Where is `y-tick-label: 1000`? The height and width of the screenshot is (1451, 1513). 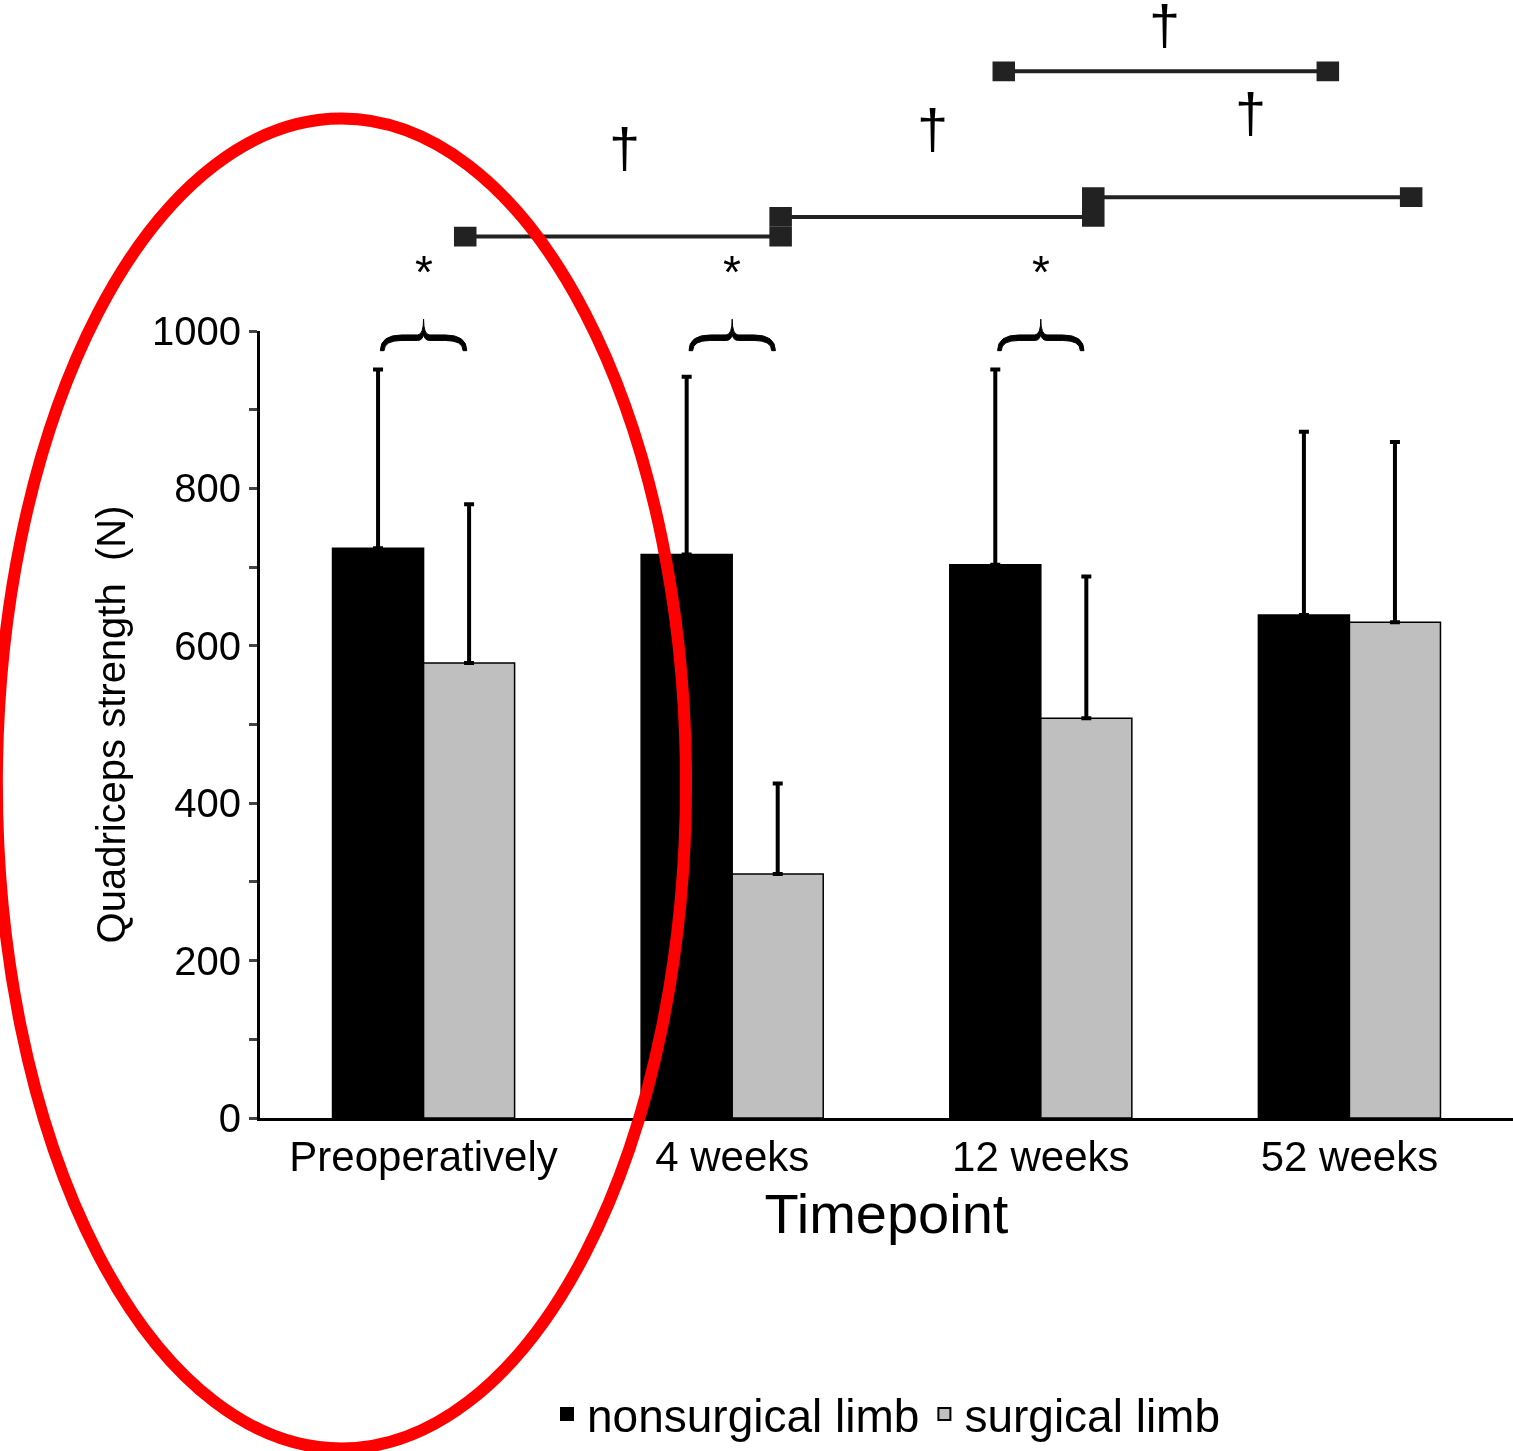
y-tick-label: 1000 is located at coordinates (196, 331).